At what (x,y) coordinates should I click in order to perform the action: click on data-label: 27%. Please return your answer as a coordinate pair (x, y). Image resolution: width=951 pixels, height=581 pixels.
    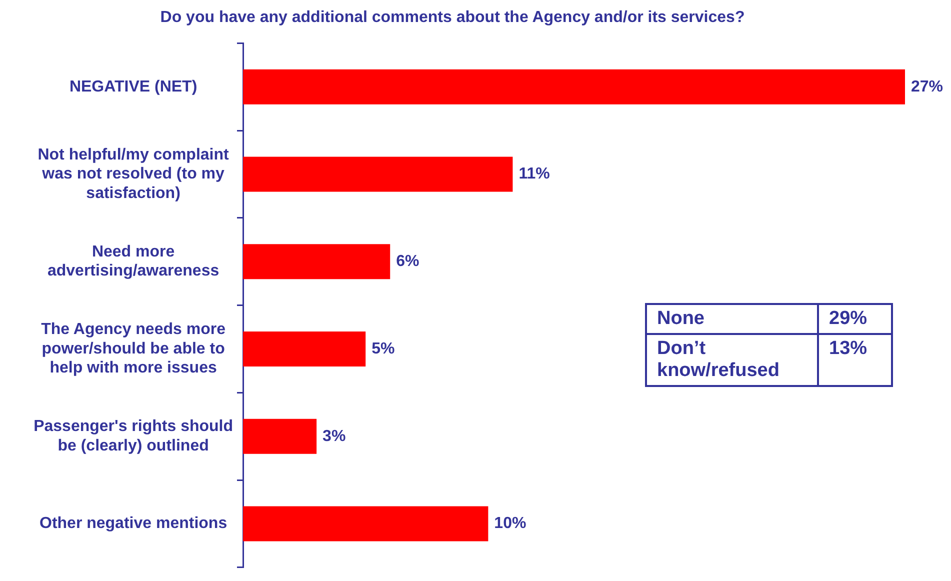
    Looking at the image, I should click on (927, 87).